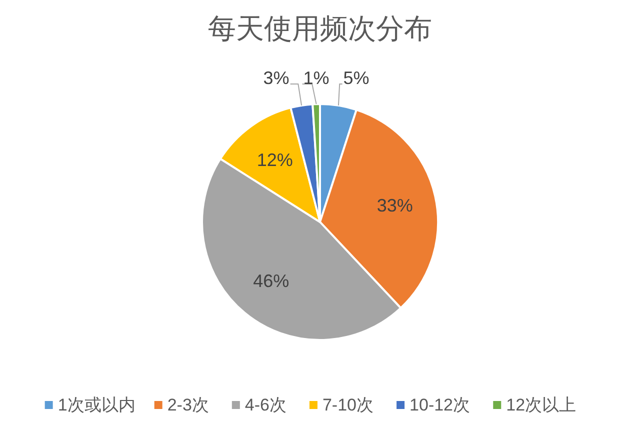  I want to click on legend-label: 10-12次, so click(440, 405).